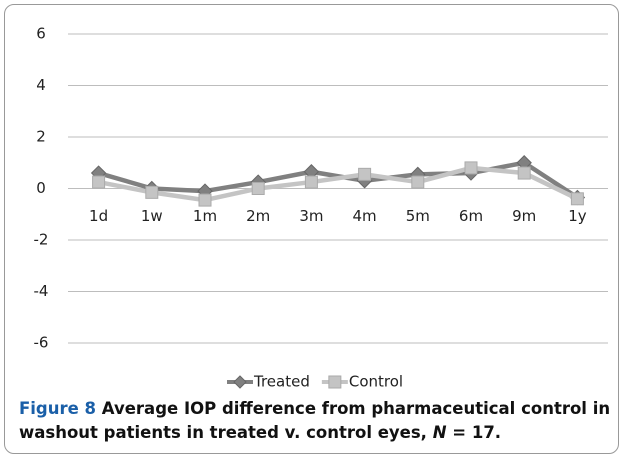 This screenshot has width=625, height=460. I want to click on x-tick-label: 3m, so click(311, 216).